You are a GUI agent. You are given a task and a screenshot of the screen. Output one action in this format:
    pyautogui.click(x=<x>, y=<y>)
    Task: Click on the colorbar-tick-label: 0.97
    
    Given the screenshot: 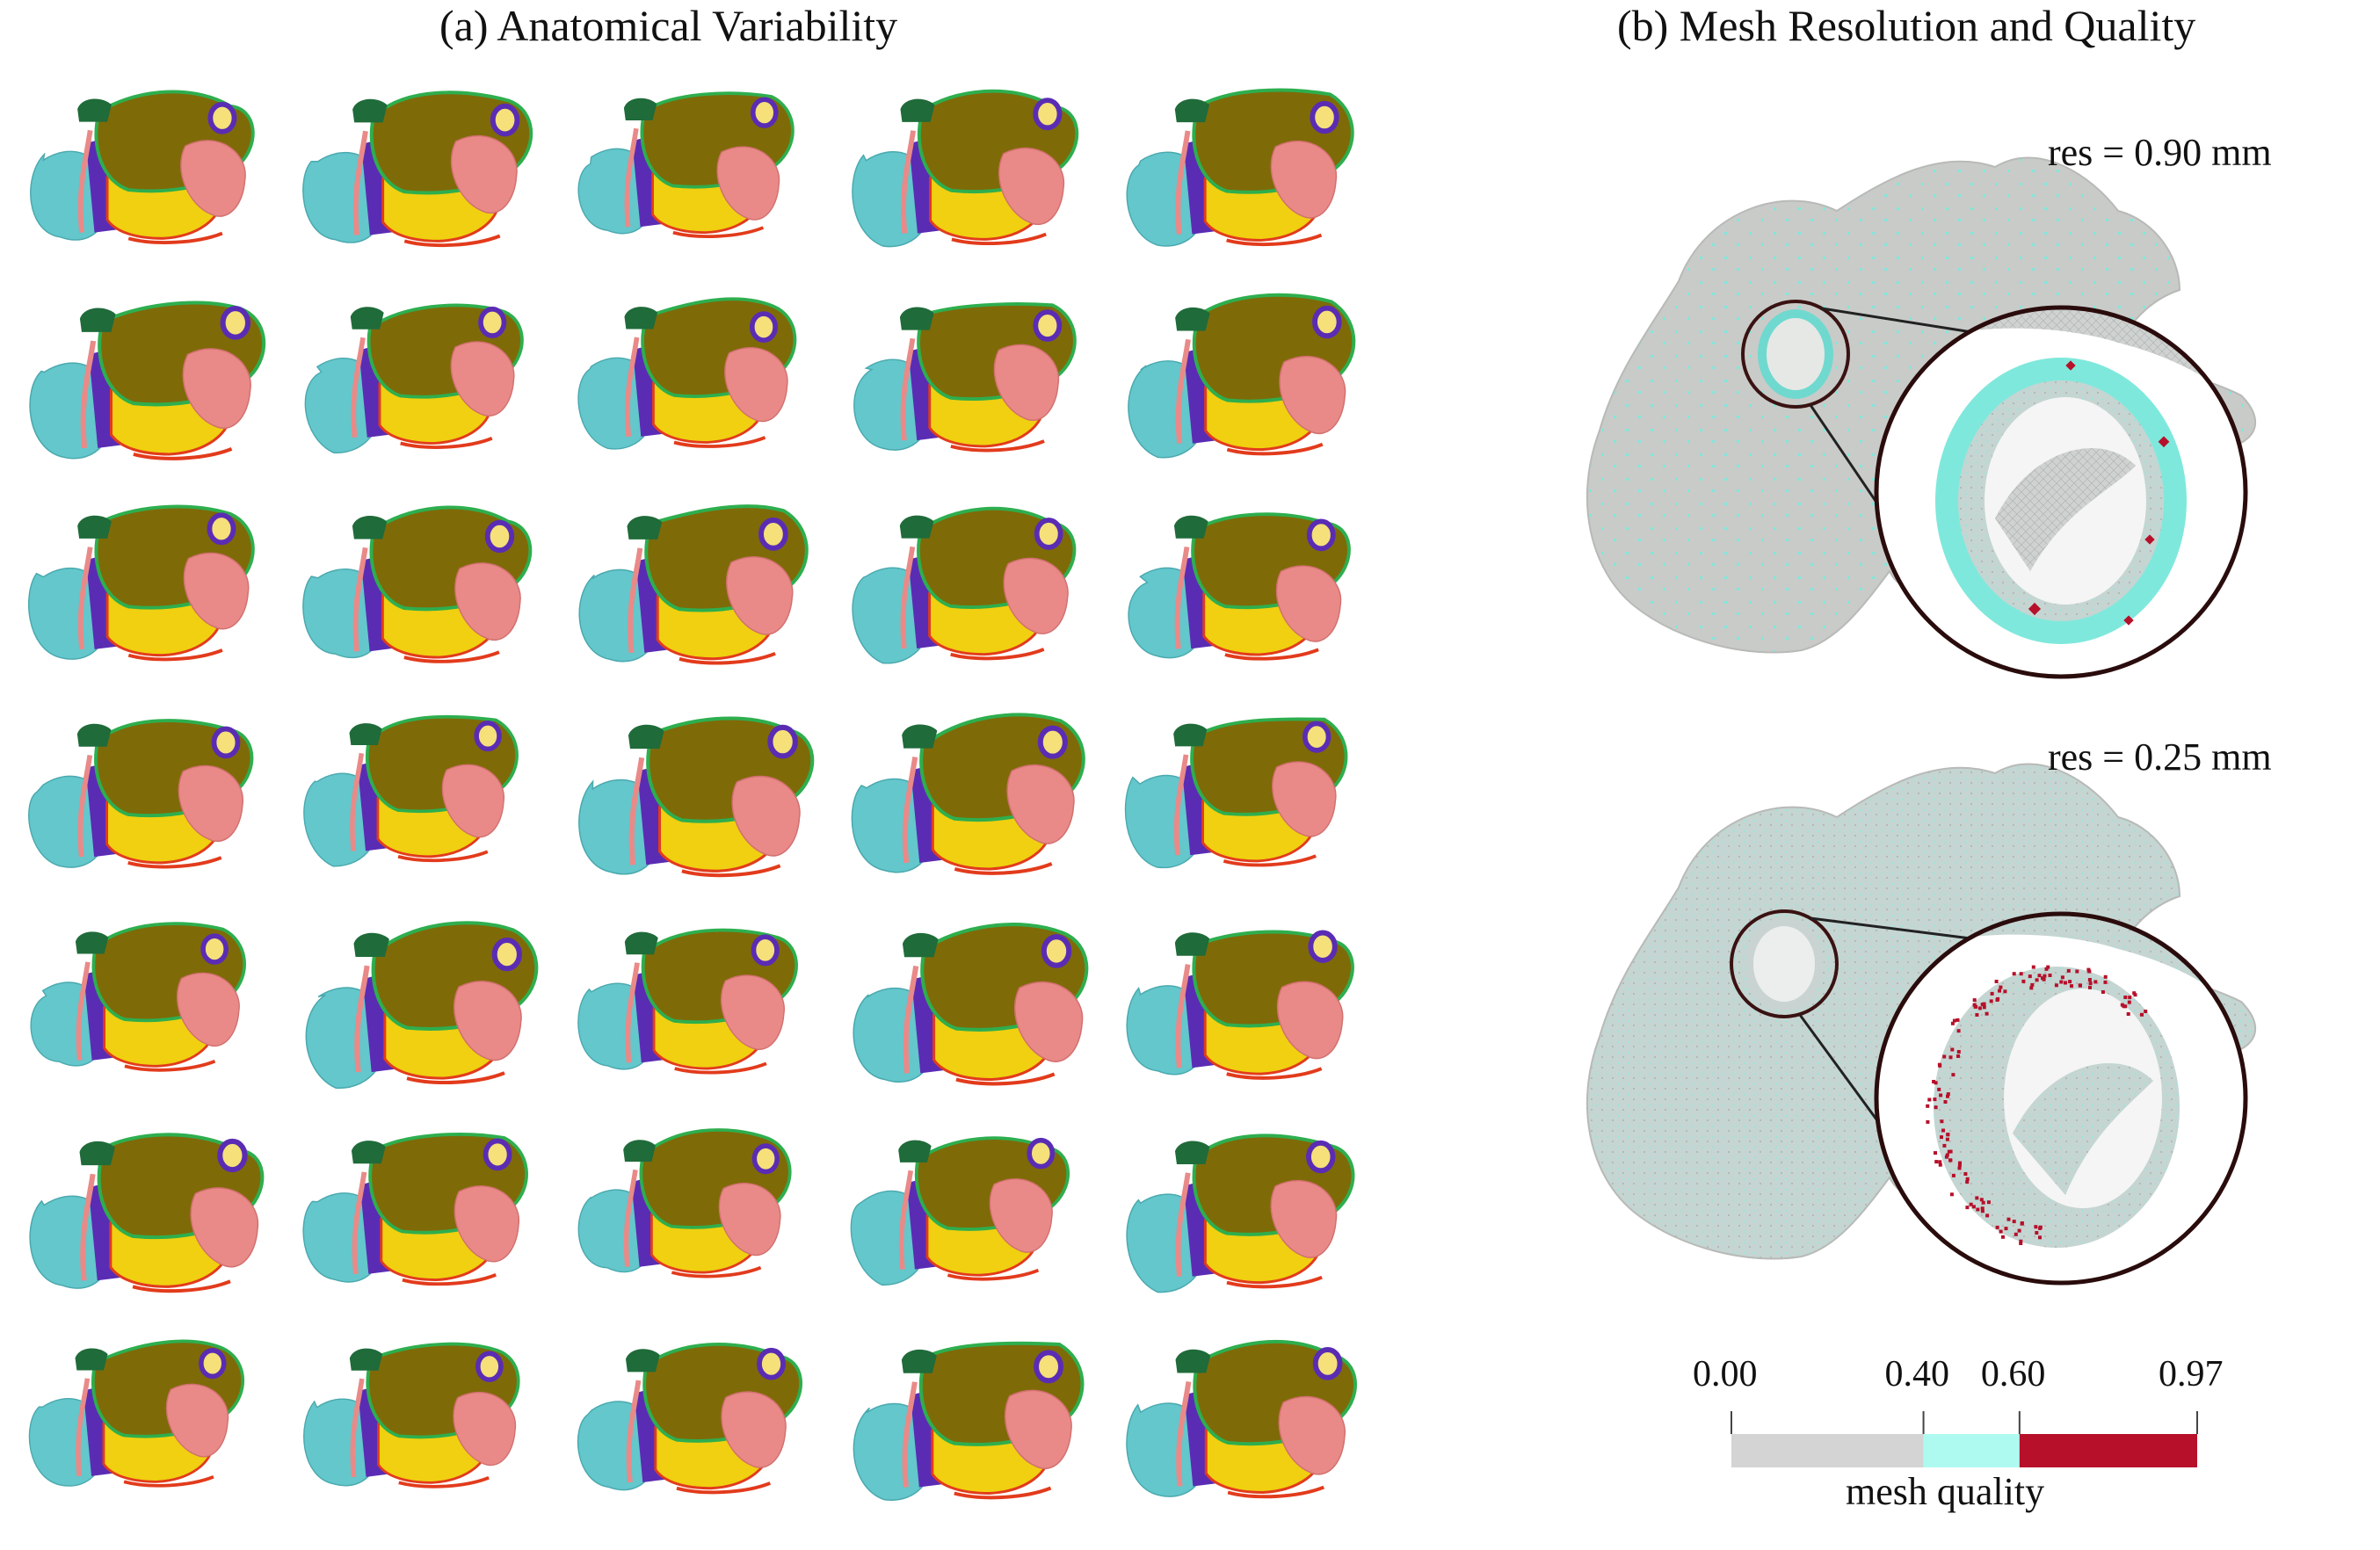 What is the action you would take?
    pyautogui.click(x=2191, y=1374)
    